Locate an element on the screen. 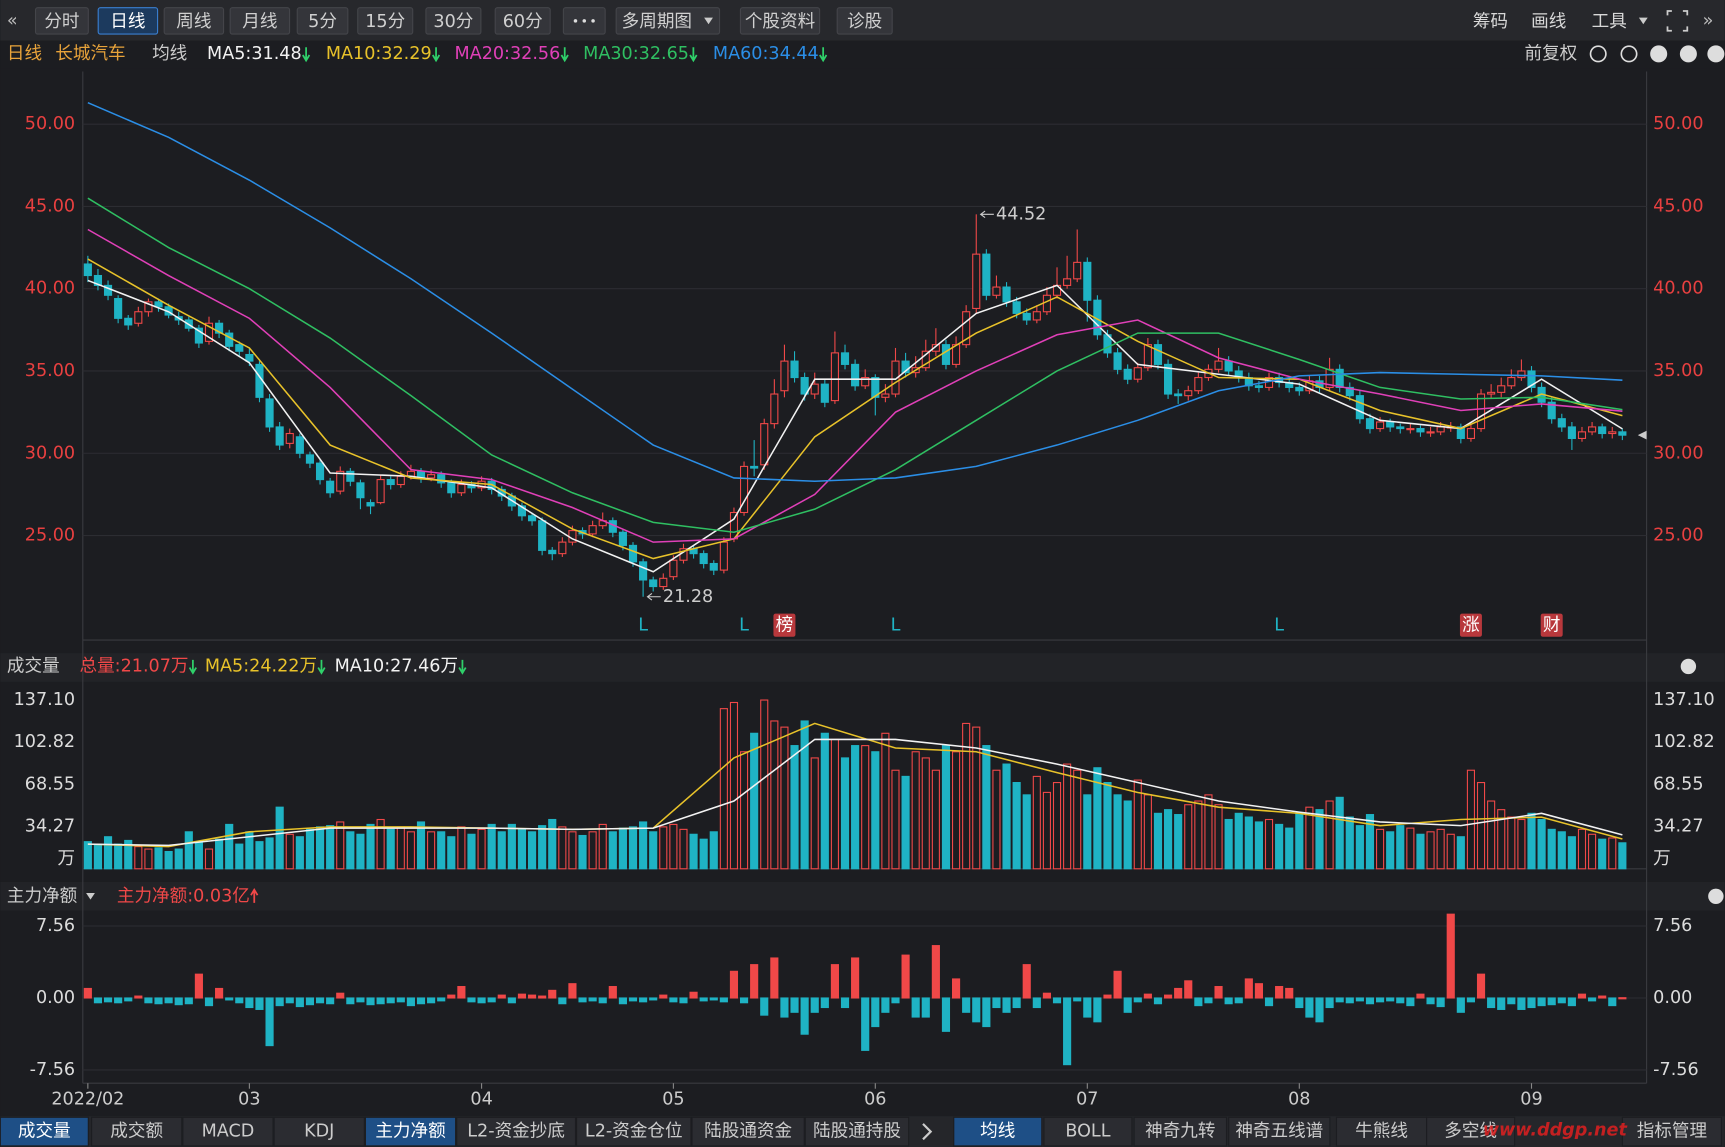 The width and height of the screenshot is (1725, 1147). toolbar-label: 个股资料 is located at coordinates (780, 22).